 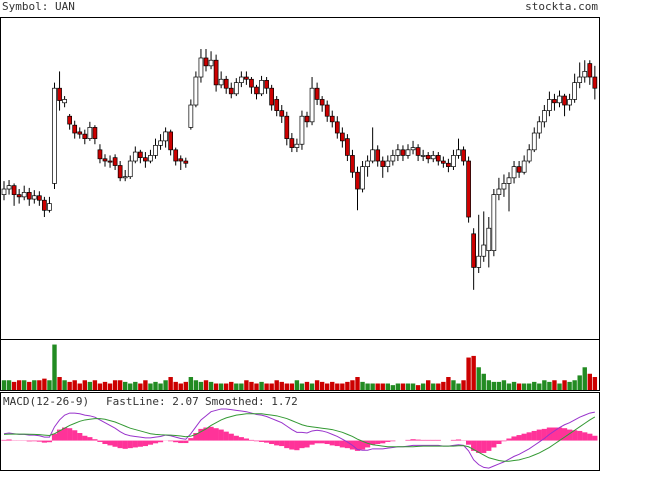 What do you see at coordinates (299, 438) in the screenshot?
I see `macd-line` at bounding box center [299, 438].